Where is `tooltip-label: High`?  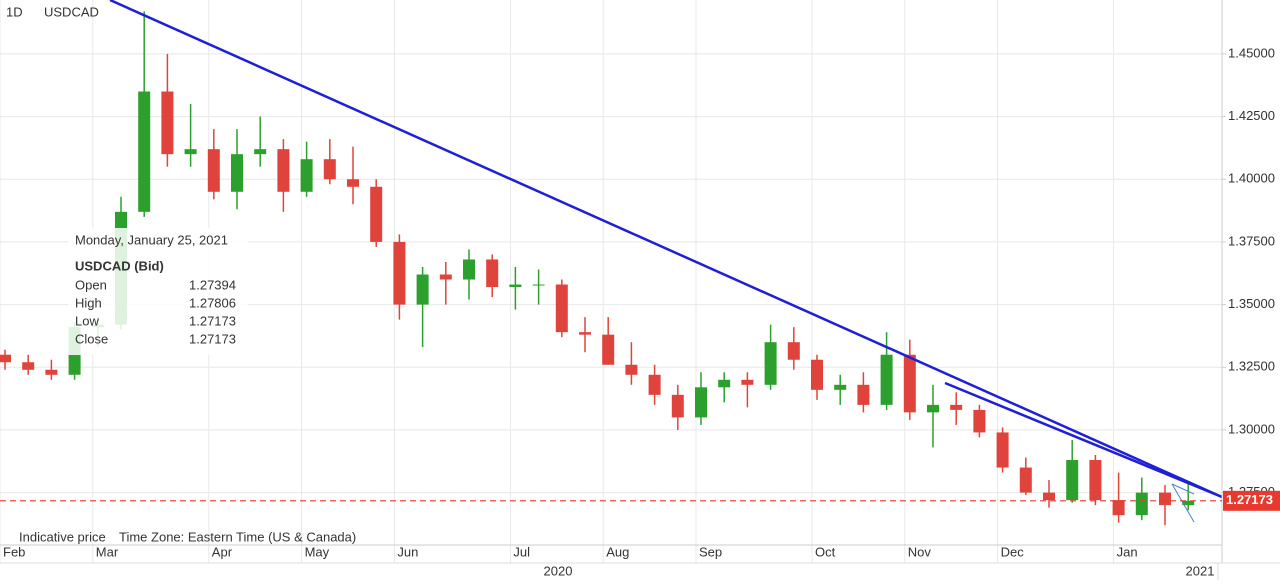
tooltip-label: High is located at coordinates (88, 302).